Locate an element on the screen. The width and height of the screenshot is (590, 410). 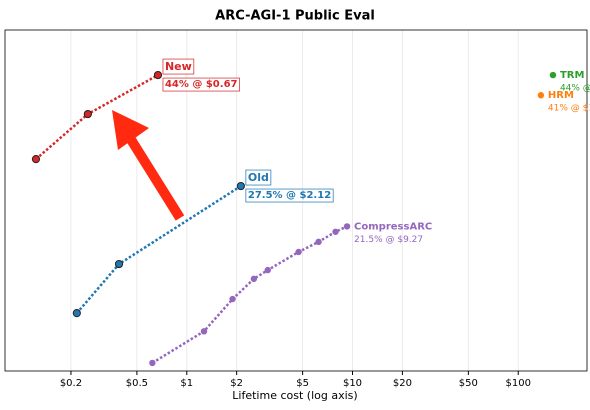
series-name: TRM is located at coordinates (572, 75).